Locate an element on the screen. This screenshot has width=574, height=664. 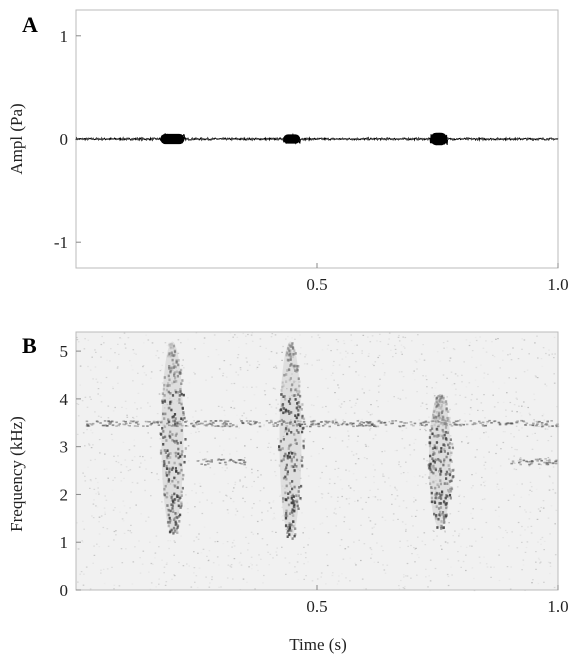
panel-b-x-axis-title: Time (s) is located at coordinates (317, 644).